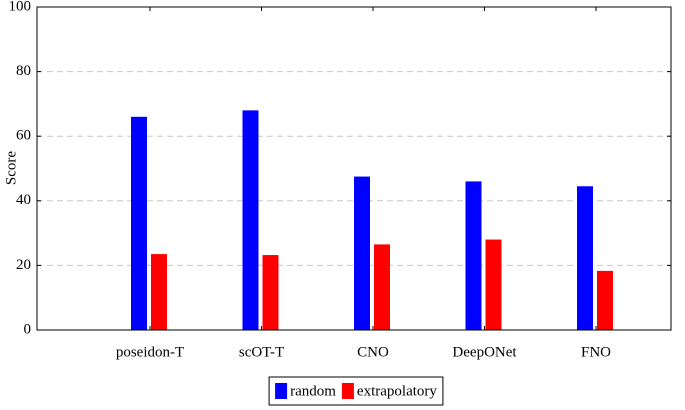 The image size is (685, 410). Describe the element at coordinates (11, 168) in the screenshot. I see `y-axis-label: Score` at that location.